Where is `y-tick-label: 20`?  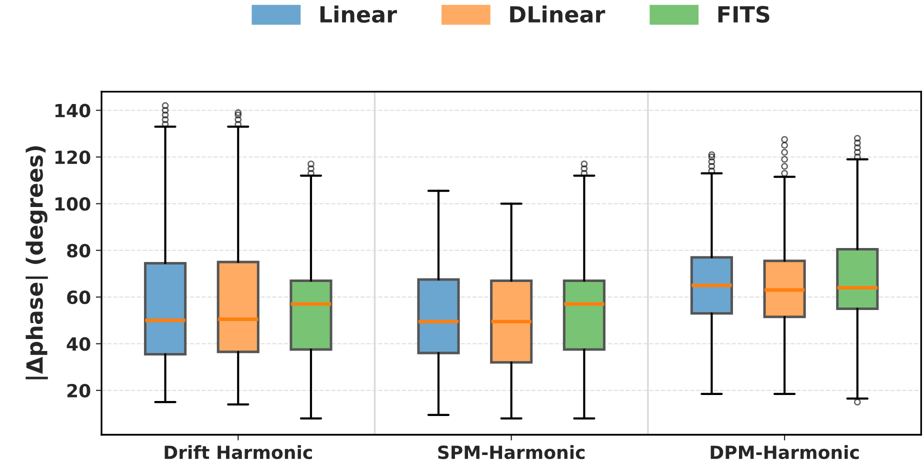
y-tick-label: 20 is located at coordinates (78, 391).